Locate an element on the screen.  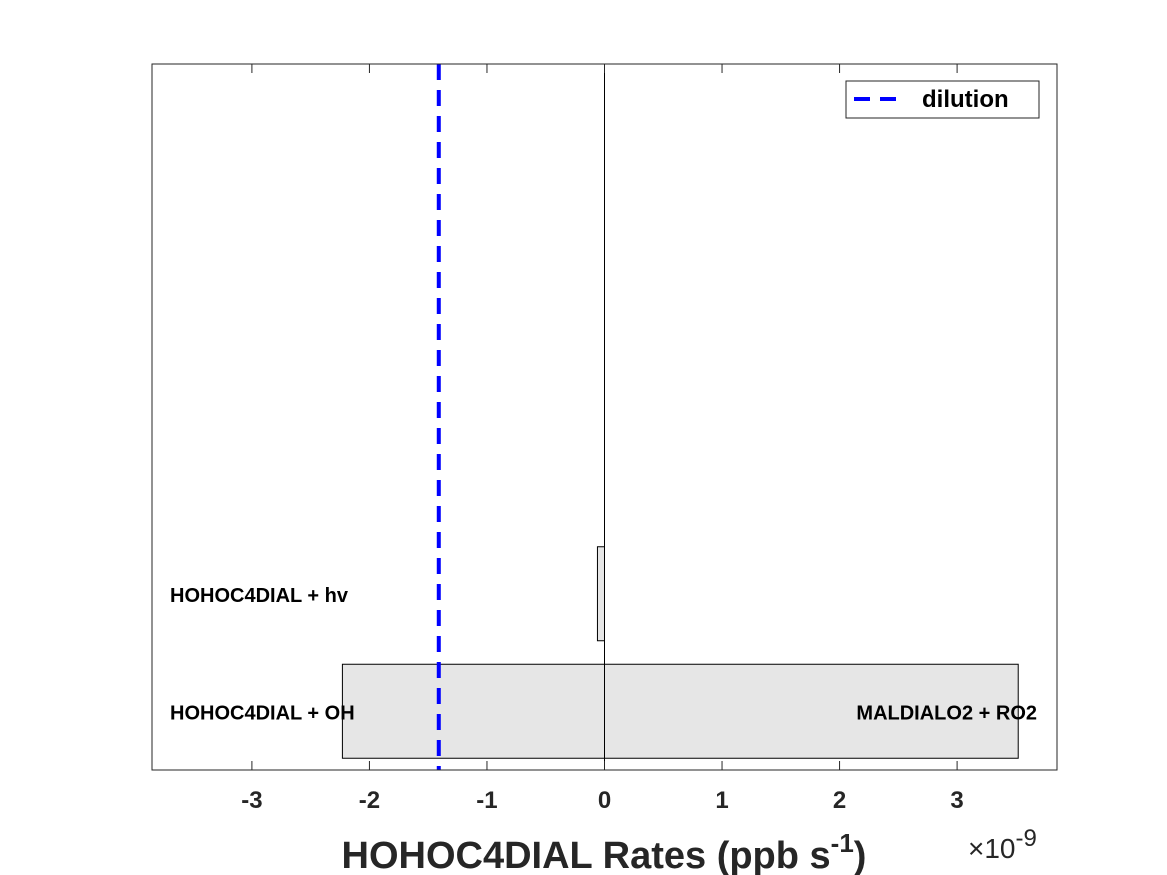
x-tick-label-5: 2 is located at coordinates (839, 800).